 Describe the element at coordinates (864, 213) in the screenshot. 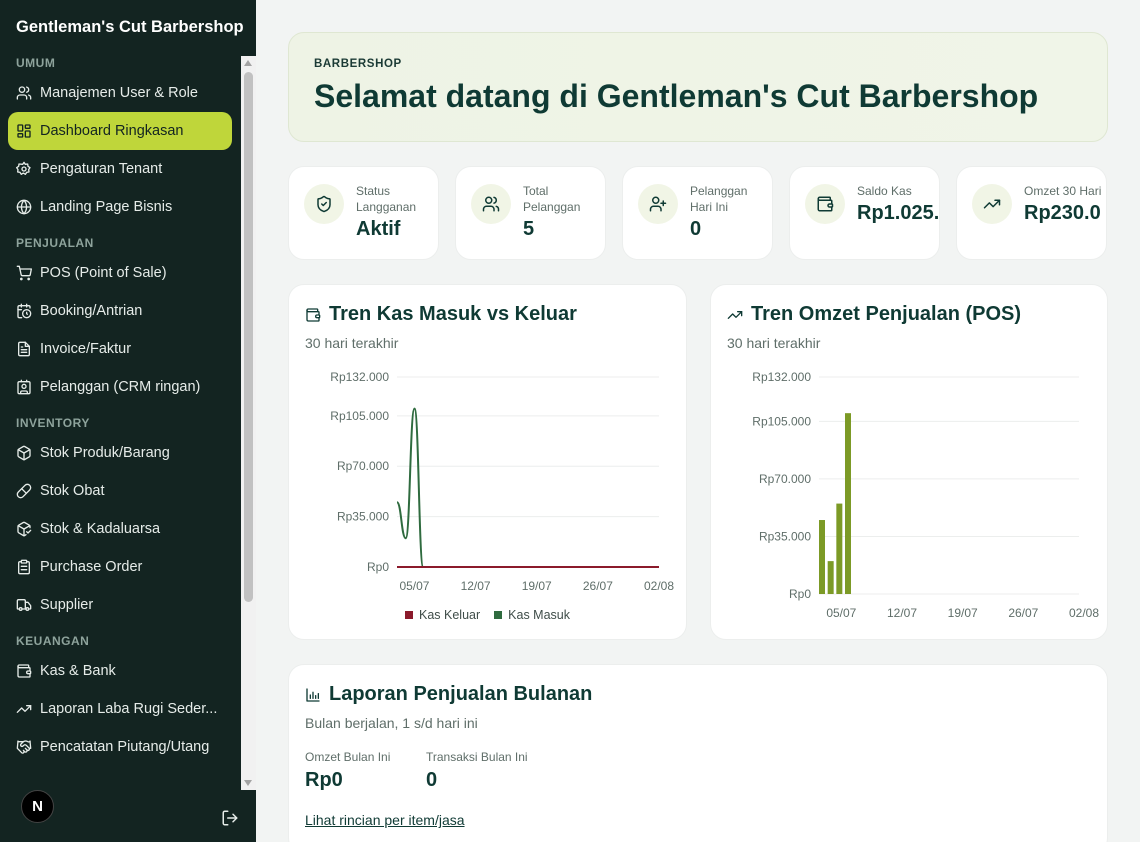

I see `stat-card: Saldo Kas Rp1.025.` at that location.